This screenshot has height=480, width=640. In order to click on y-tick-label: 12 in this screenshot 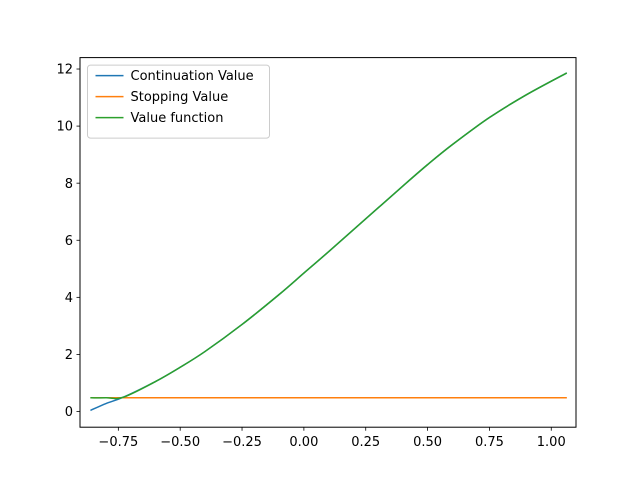, I will do `click(64, 70)`.